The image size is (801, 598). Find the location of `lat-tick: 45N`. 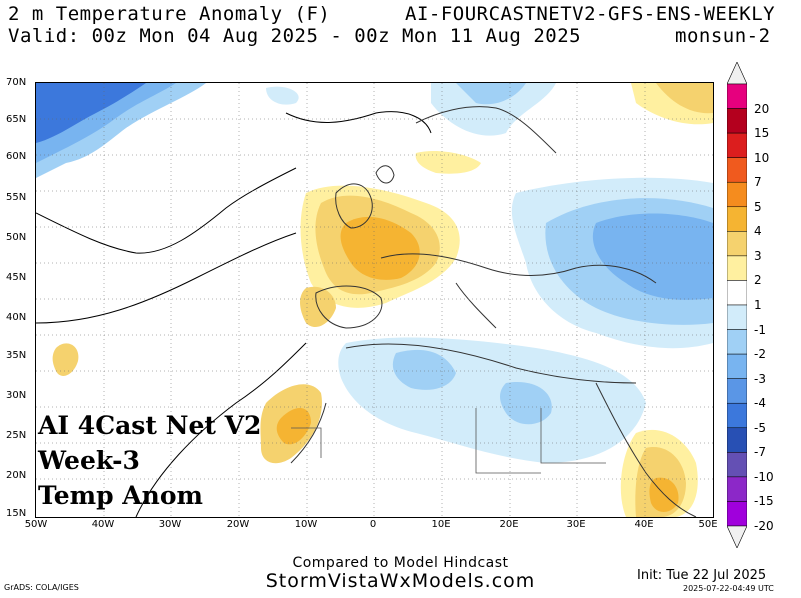

lat-tick: 45N is located at coordinates (16, 277).